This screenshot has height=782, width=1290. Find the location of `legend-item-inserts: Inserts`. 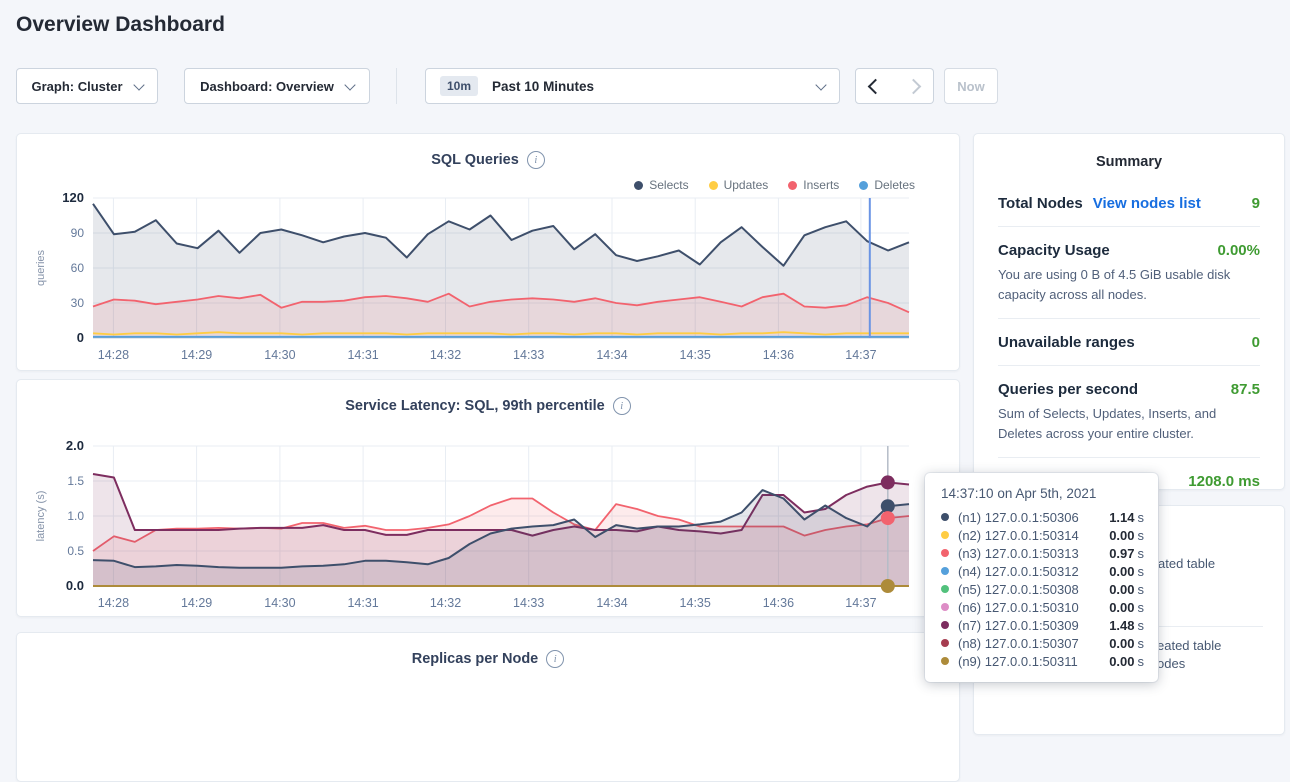

legend-item-inserts: Inserts is located at coordinates (813, 185).